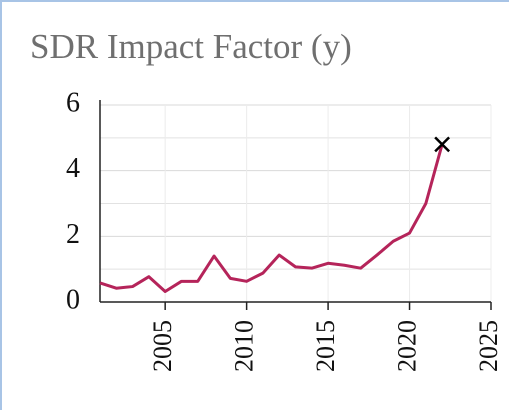 The width and height of the screenshot is (509, 410). What do you see at coordinates (162, 346) in the screenshot?
I see `x-tick-label: 2005` at bounding box center [162, 346].